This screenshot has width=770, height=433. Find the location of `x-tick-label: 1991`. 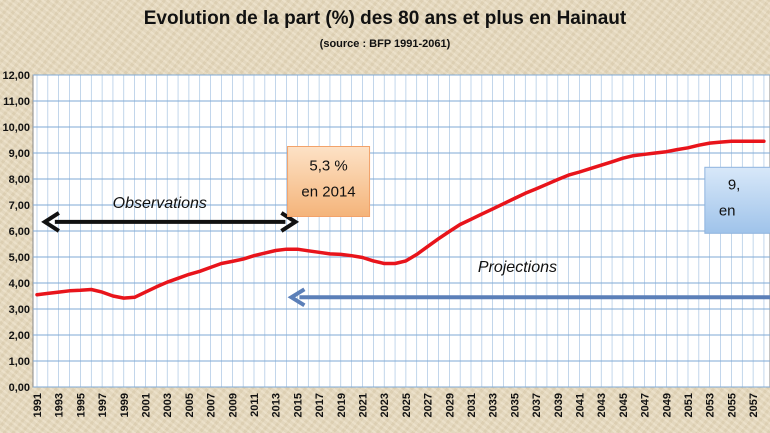

x-tick-label: 1991 is located at coordinates (38, 405).